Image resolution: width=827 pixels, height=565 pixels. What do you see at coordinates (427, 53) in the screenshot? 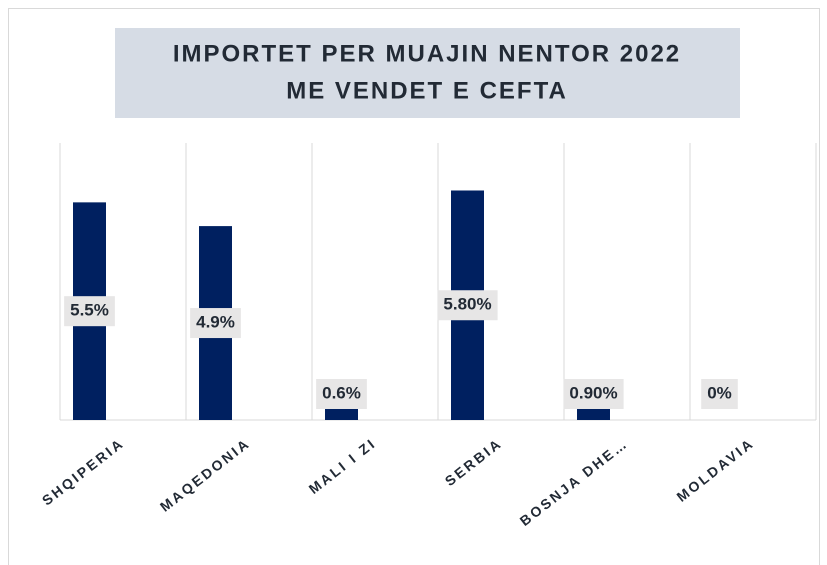
I see `chart-title: IMPORTET PER MUAJIN NENTOR 2022` at bounding box center [427, 53].